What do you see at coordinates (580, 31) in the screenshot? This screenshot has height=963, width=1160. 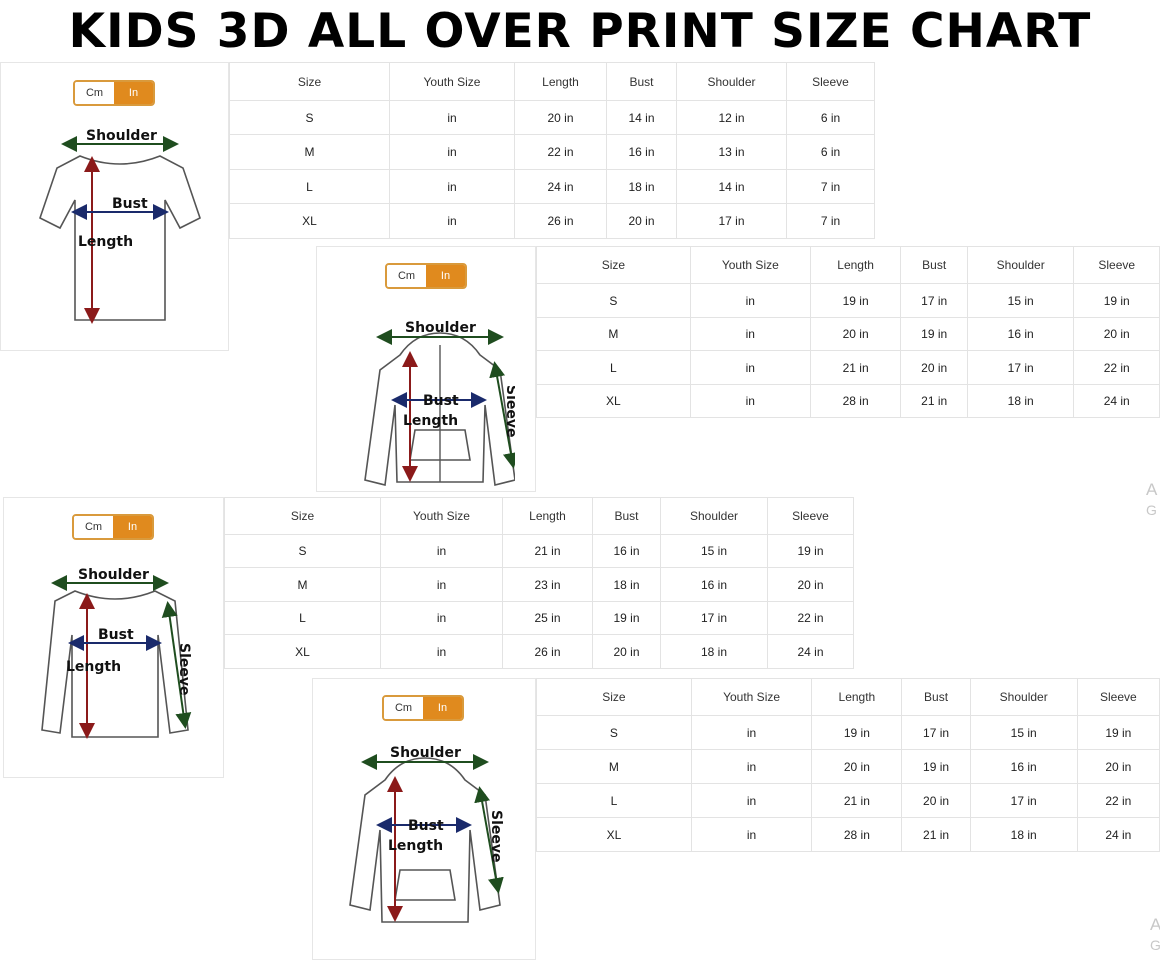 I see `page-title: KIDS 3D ALL OVER PRINT SIZE CHART` at bounding box center [580, 31].